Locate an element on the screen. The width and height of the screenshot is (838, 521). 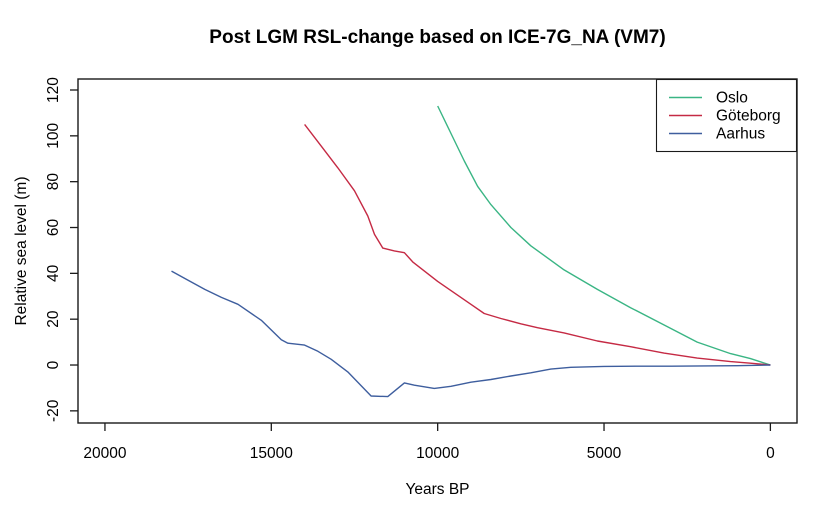
y-axis-title: Relative sea level (m) is located at coordinates (21, 250).